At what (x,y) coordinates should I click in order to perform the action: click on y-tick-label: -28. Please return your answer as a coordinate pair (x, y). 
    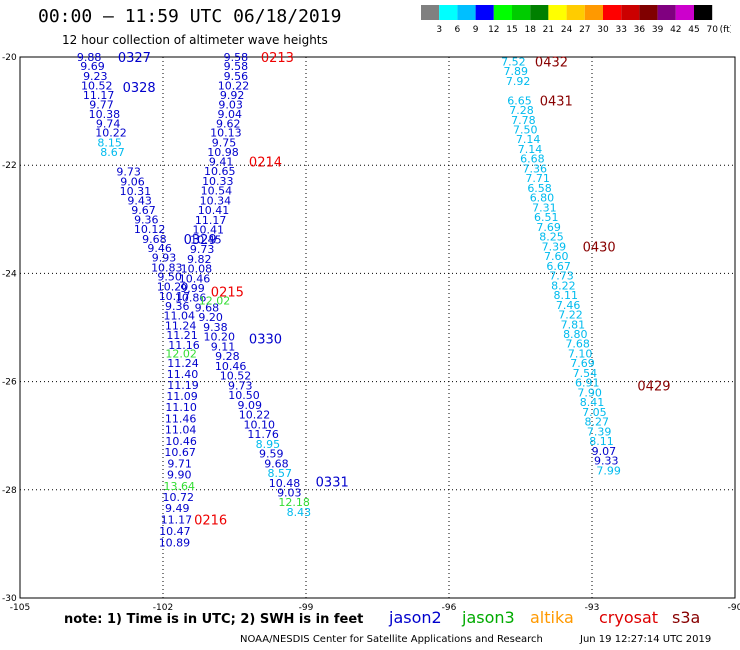
    Looking at the image, I should click on (9, 491).